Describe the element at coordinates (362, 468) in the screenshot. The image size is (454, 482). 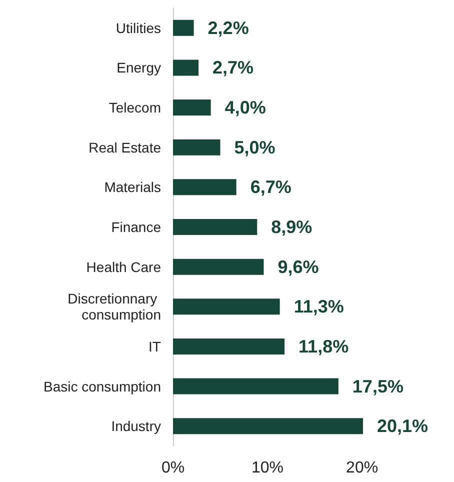
I see `x-tick-label: 20%` at that location.